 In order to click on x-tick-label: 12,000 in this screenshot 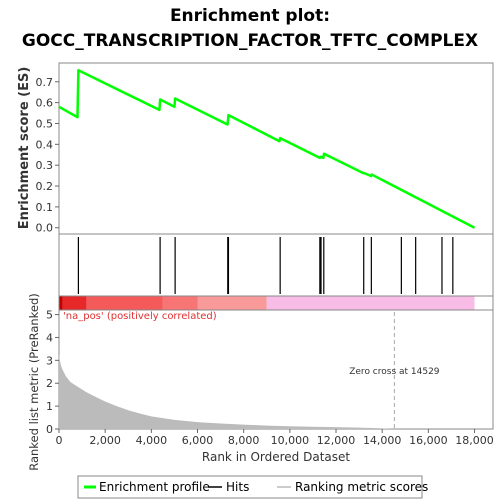, I will do `click(336, 440)`.